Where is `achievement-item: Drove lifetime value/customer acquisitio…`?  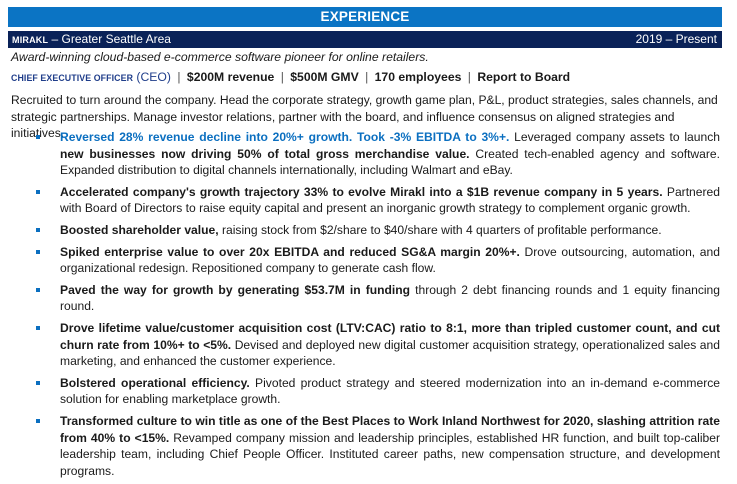
achievement-item: Drove lifetime value/customer acquisitio… is located at coordinates (364, 345).